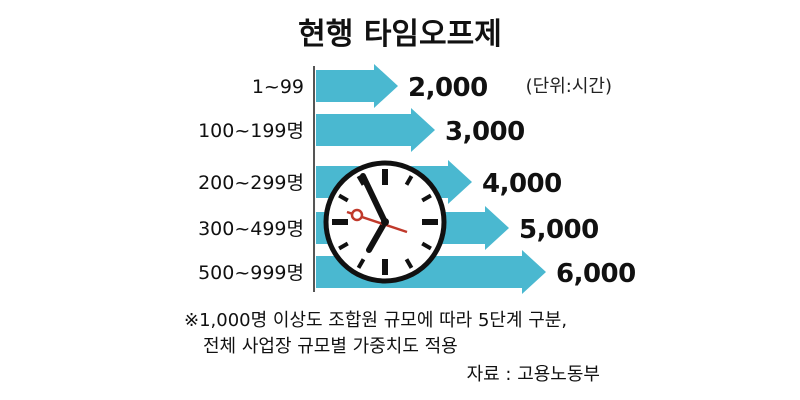 The width and height of the screenshot is (800, 400). I want to click on clock-minute-hand, so click(374, 199).